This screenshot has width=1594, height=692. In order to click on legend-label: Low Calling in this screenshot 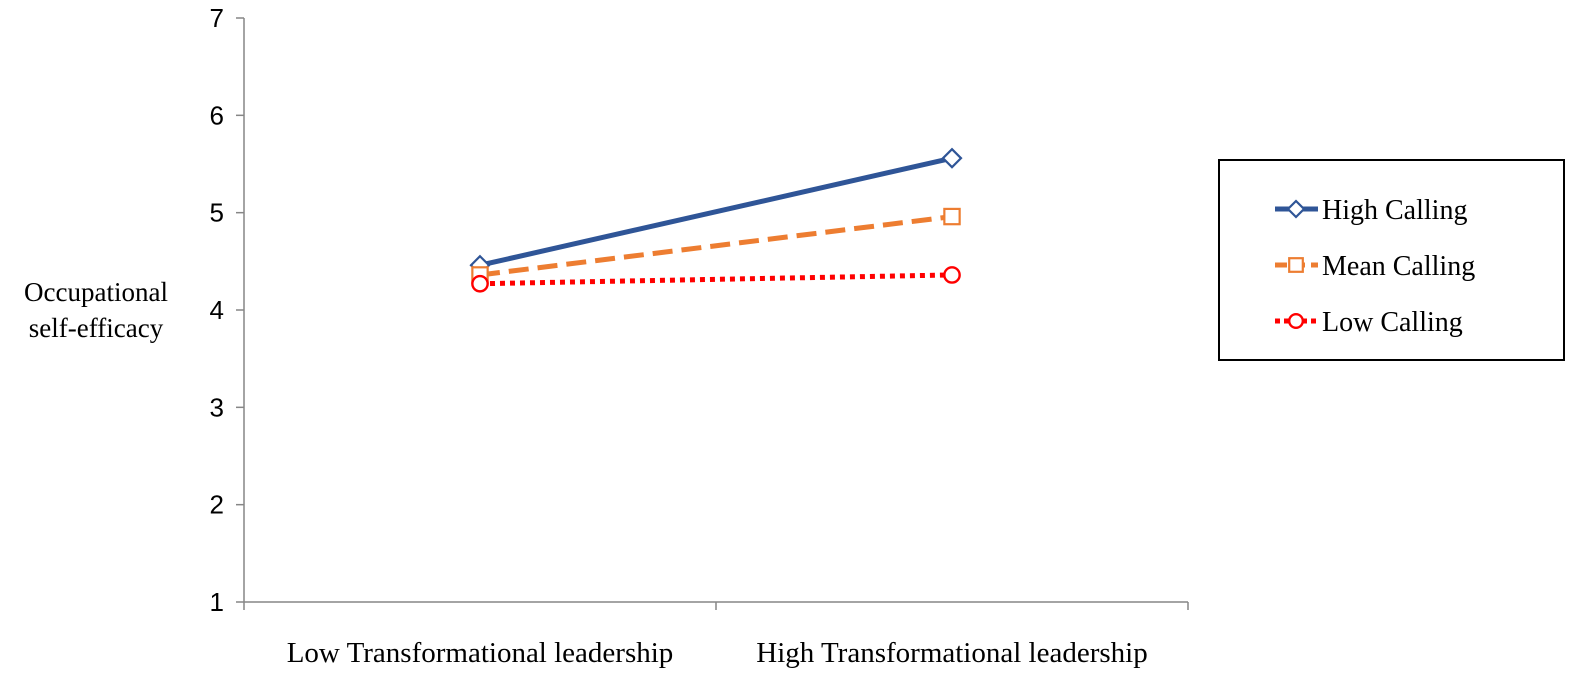, I will do `click(1392, 322)`.